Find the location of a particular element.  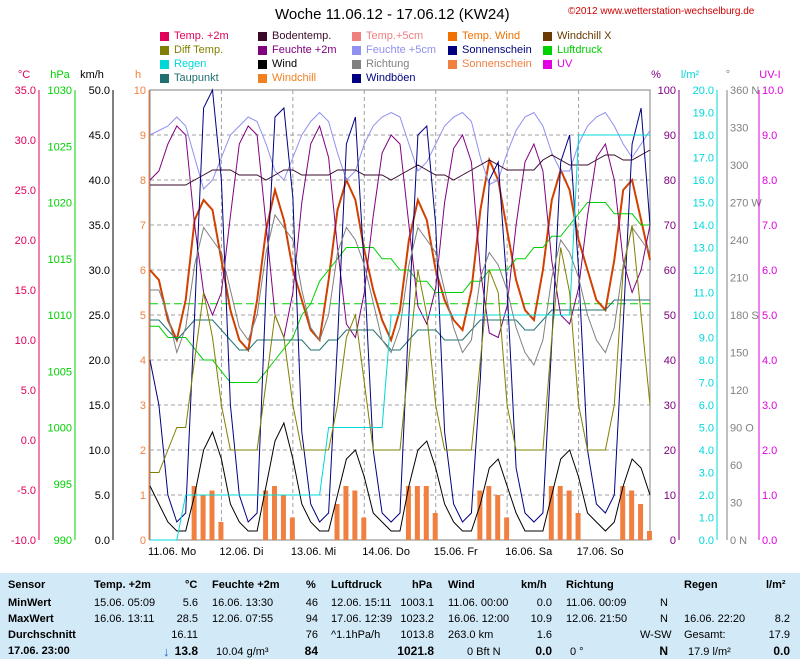

legend-label: Temp.+5cm is located at coordinates (395, 36).